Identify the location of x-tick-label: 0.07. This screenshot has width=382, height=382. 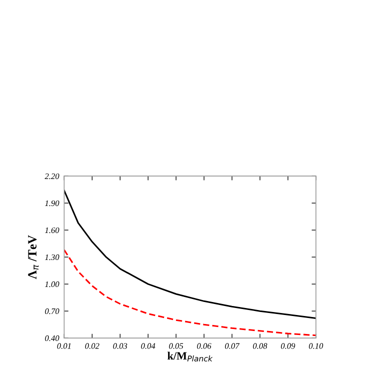
(232, 346).